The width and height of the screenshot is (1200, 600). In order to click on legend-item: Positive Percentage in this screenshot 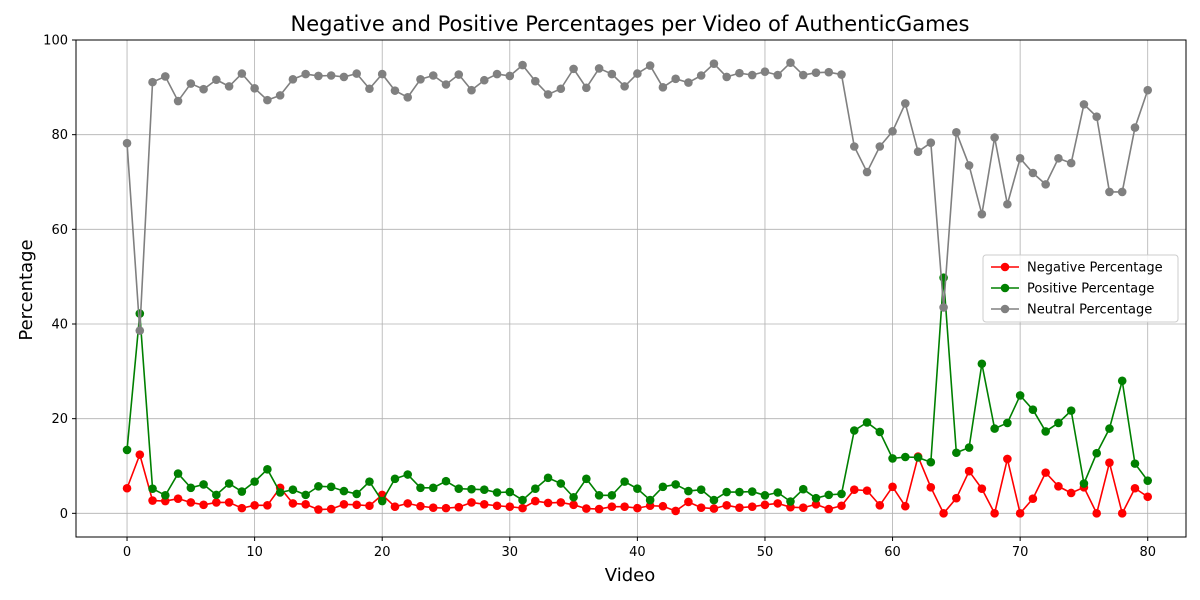, I will do `click(1072, 289)`.